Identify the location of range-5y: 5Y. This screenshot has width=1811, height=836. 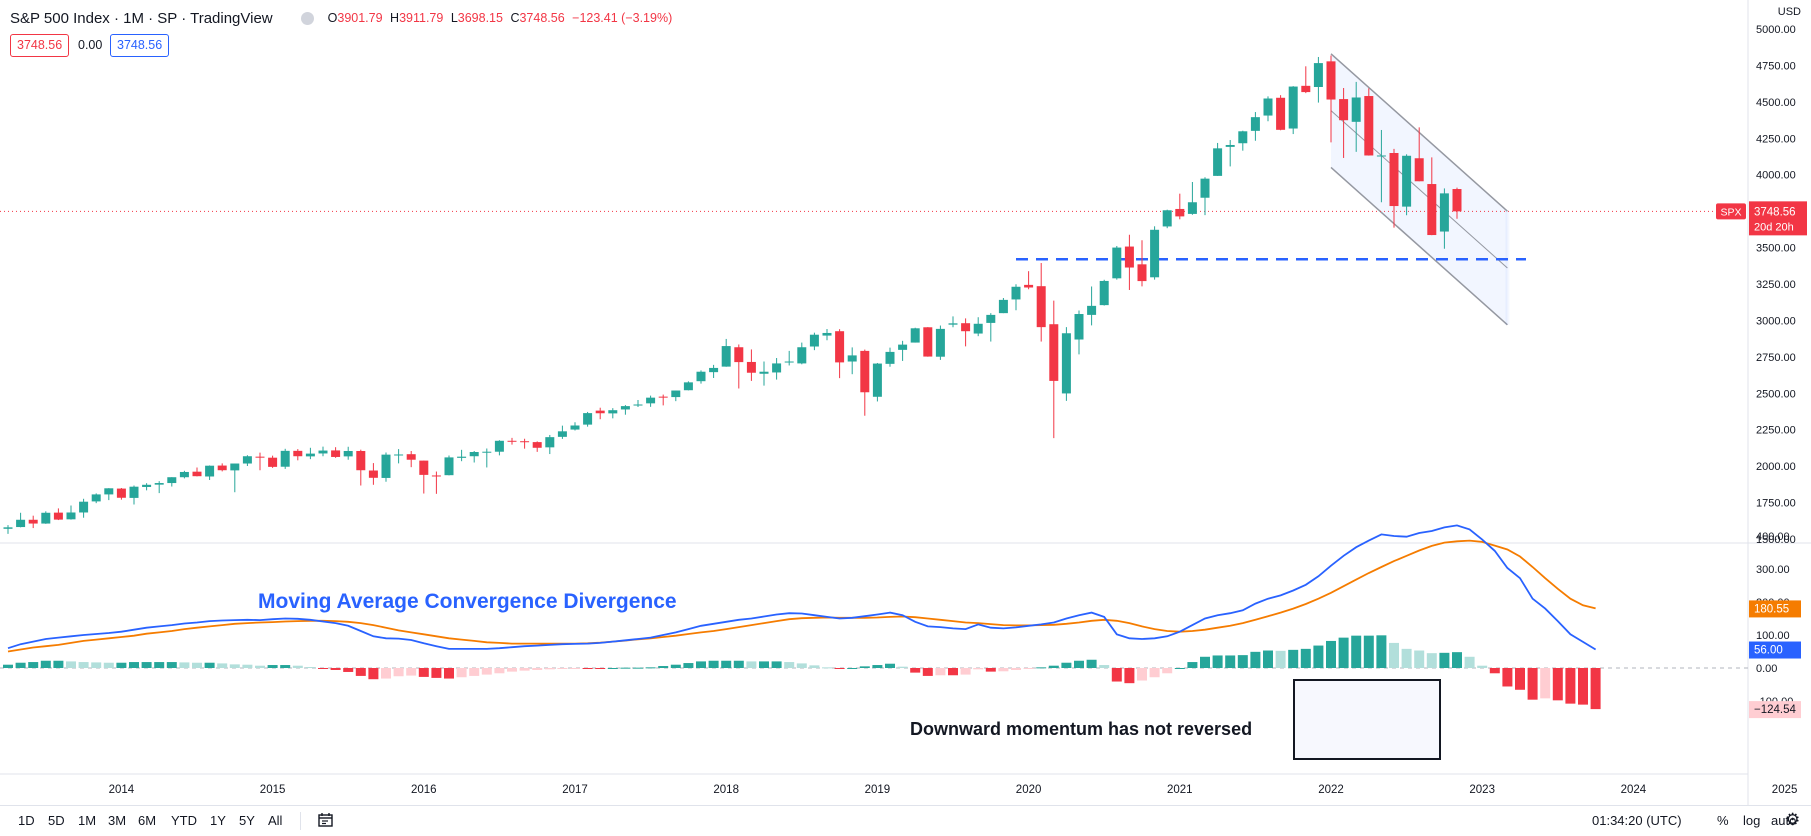
(247, 820).